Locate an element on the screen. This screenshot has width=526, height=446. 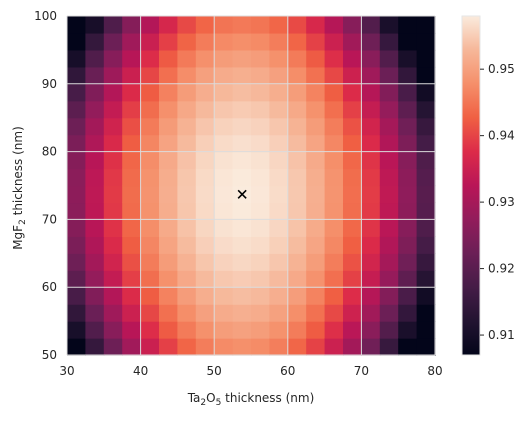
x-axis-label: Ta2O5 thickness (nm) is located at coordinates (251, 399).